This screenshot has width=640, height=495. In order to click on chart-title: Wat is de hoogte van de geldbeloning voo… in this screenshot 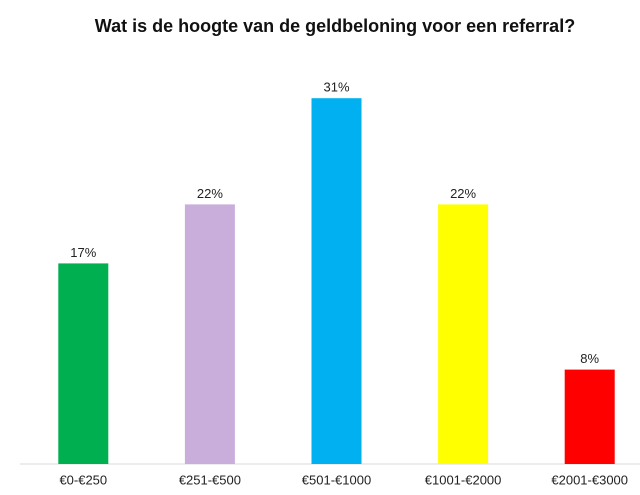, I will do `click(335, 26)`.